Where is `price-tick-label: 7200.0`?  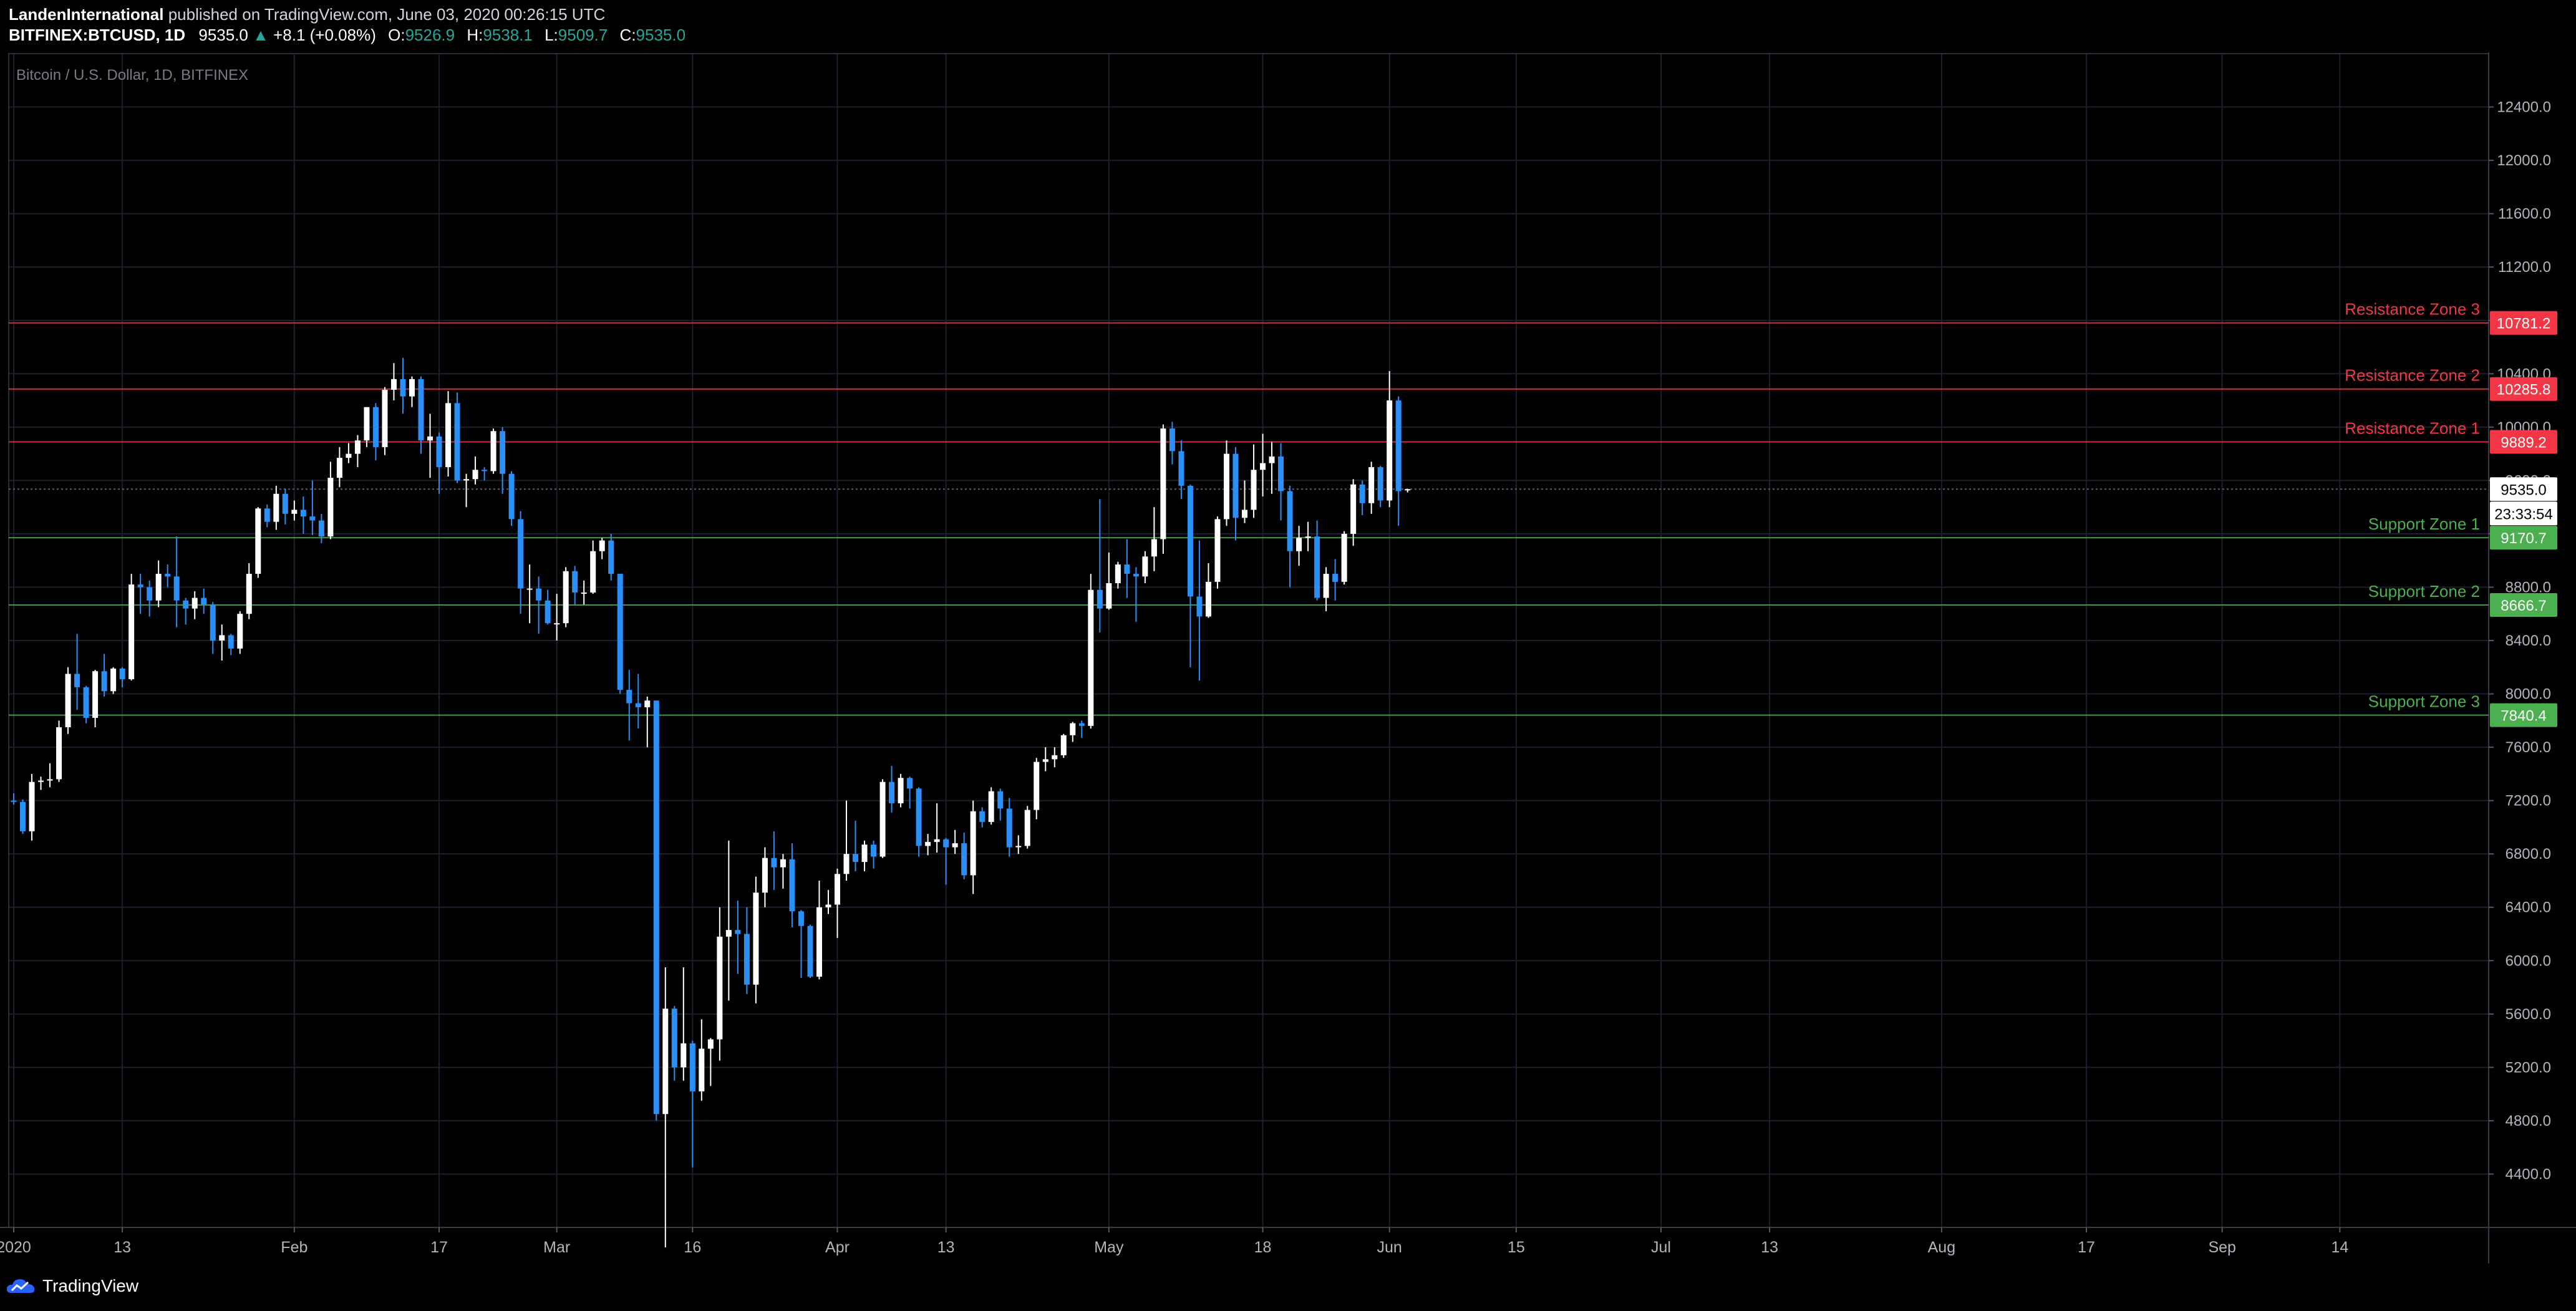
price-tick-label: 7200.0 is located at coordinates (2528, 801).